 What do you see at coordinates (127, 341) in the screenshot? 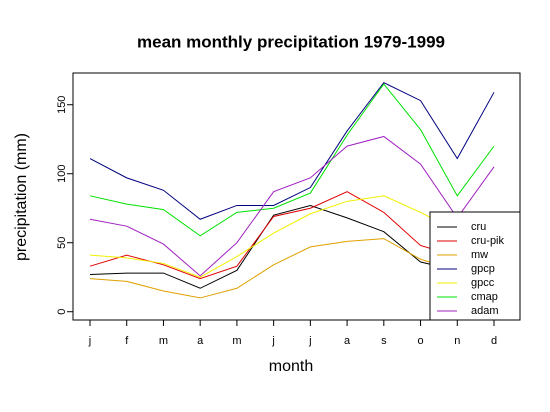
I see `x-tick-label: f` at bounding box center [127, 341].